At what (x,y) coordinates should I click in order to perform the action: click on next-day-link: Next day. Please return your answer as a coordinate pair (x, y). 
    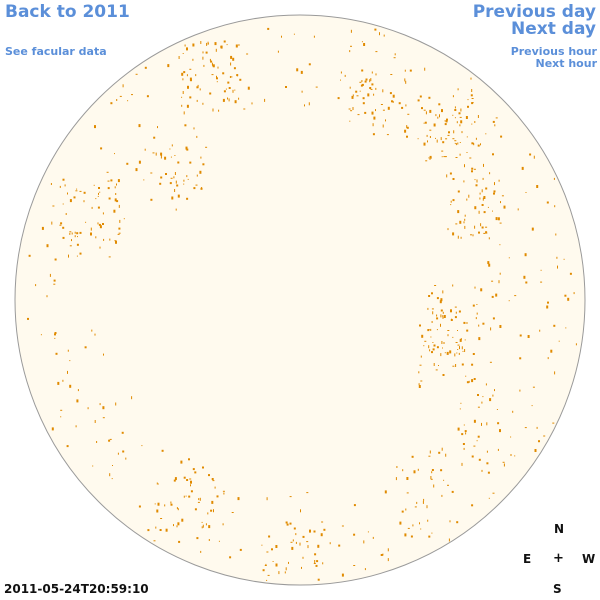
    Looking at the image, I should click on (553, 29).